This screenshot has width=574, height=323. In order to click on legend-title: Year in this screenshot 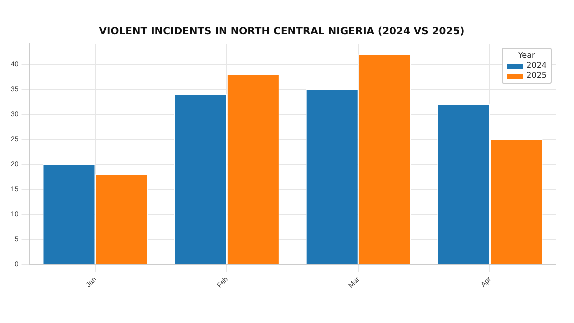, I will do `click(526, 55)`.